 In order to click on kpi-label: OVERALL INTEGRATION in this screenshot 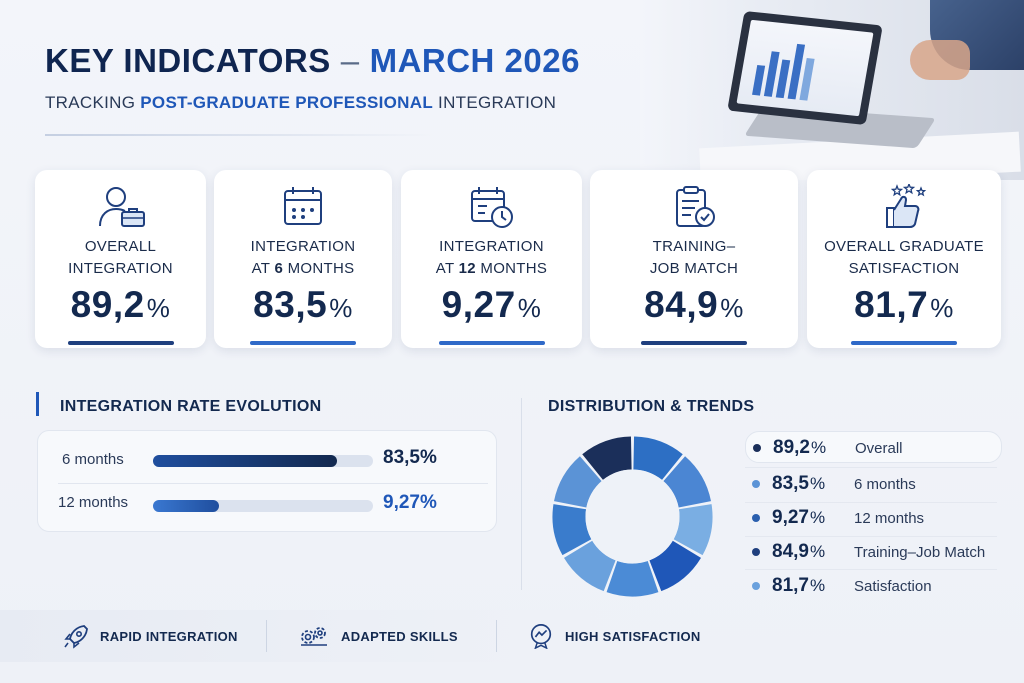, I will do `click(120, 257)`.